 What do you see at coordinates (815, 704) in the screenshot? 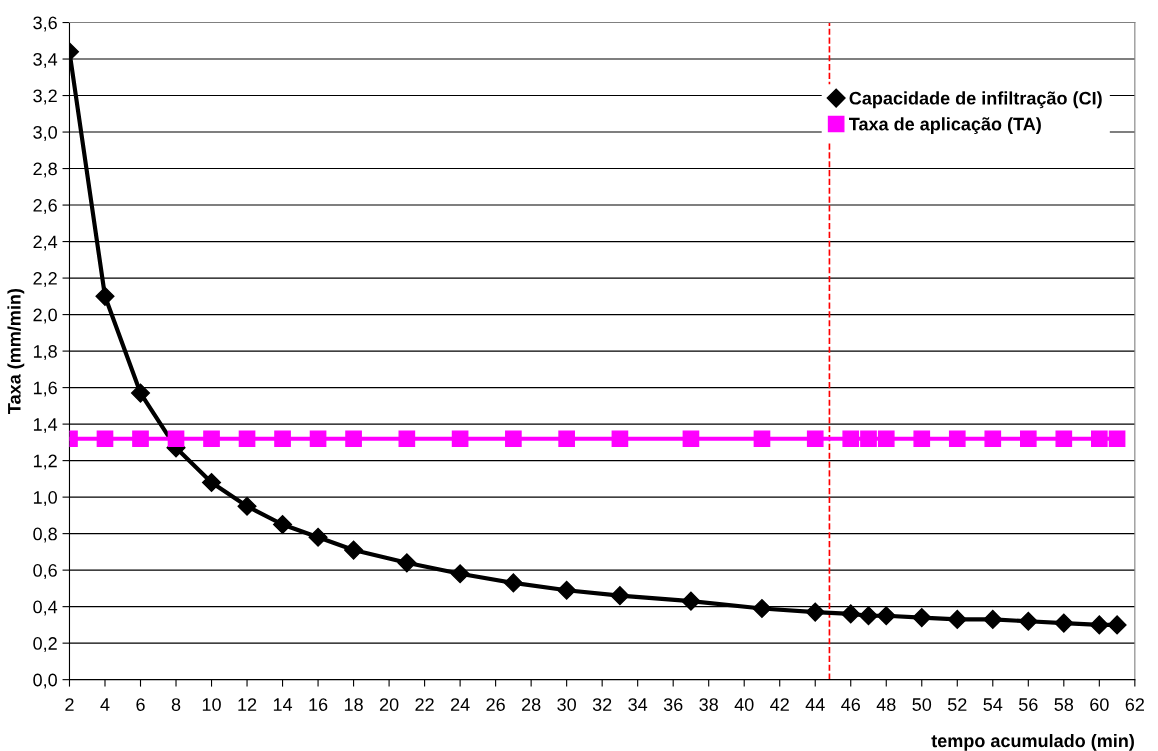
I see `x-tick-label: 44` at bounding box center [815, 704].